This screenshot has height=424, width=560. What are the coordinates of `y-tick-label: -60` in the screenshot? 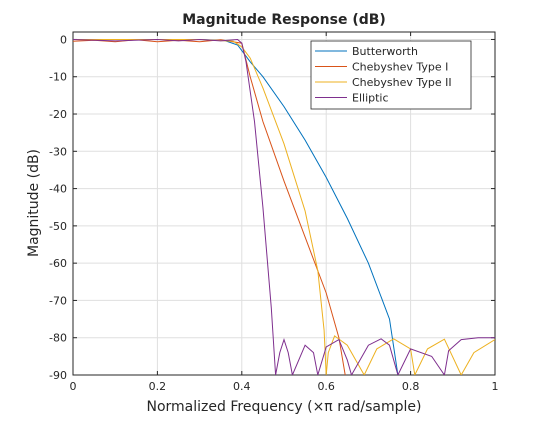 It's located at (58, 263).